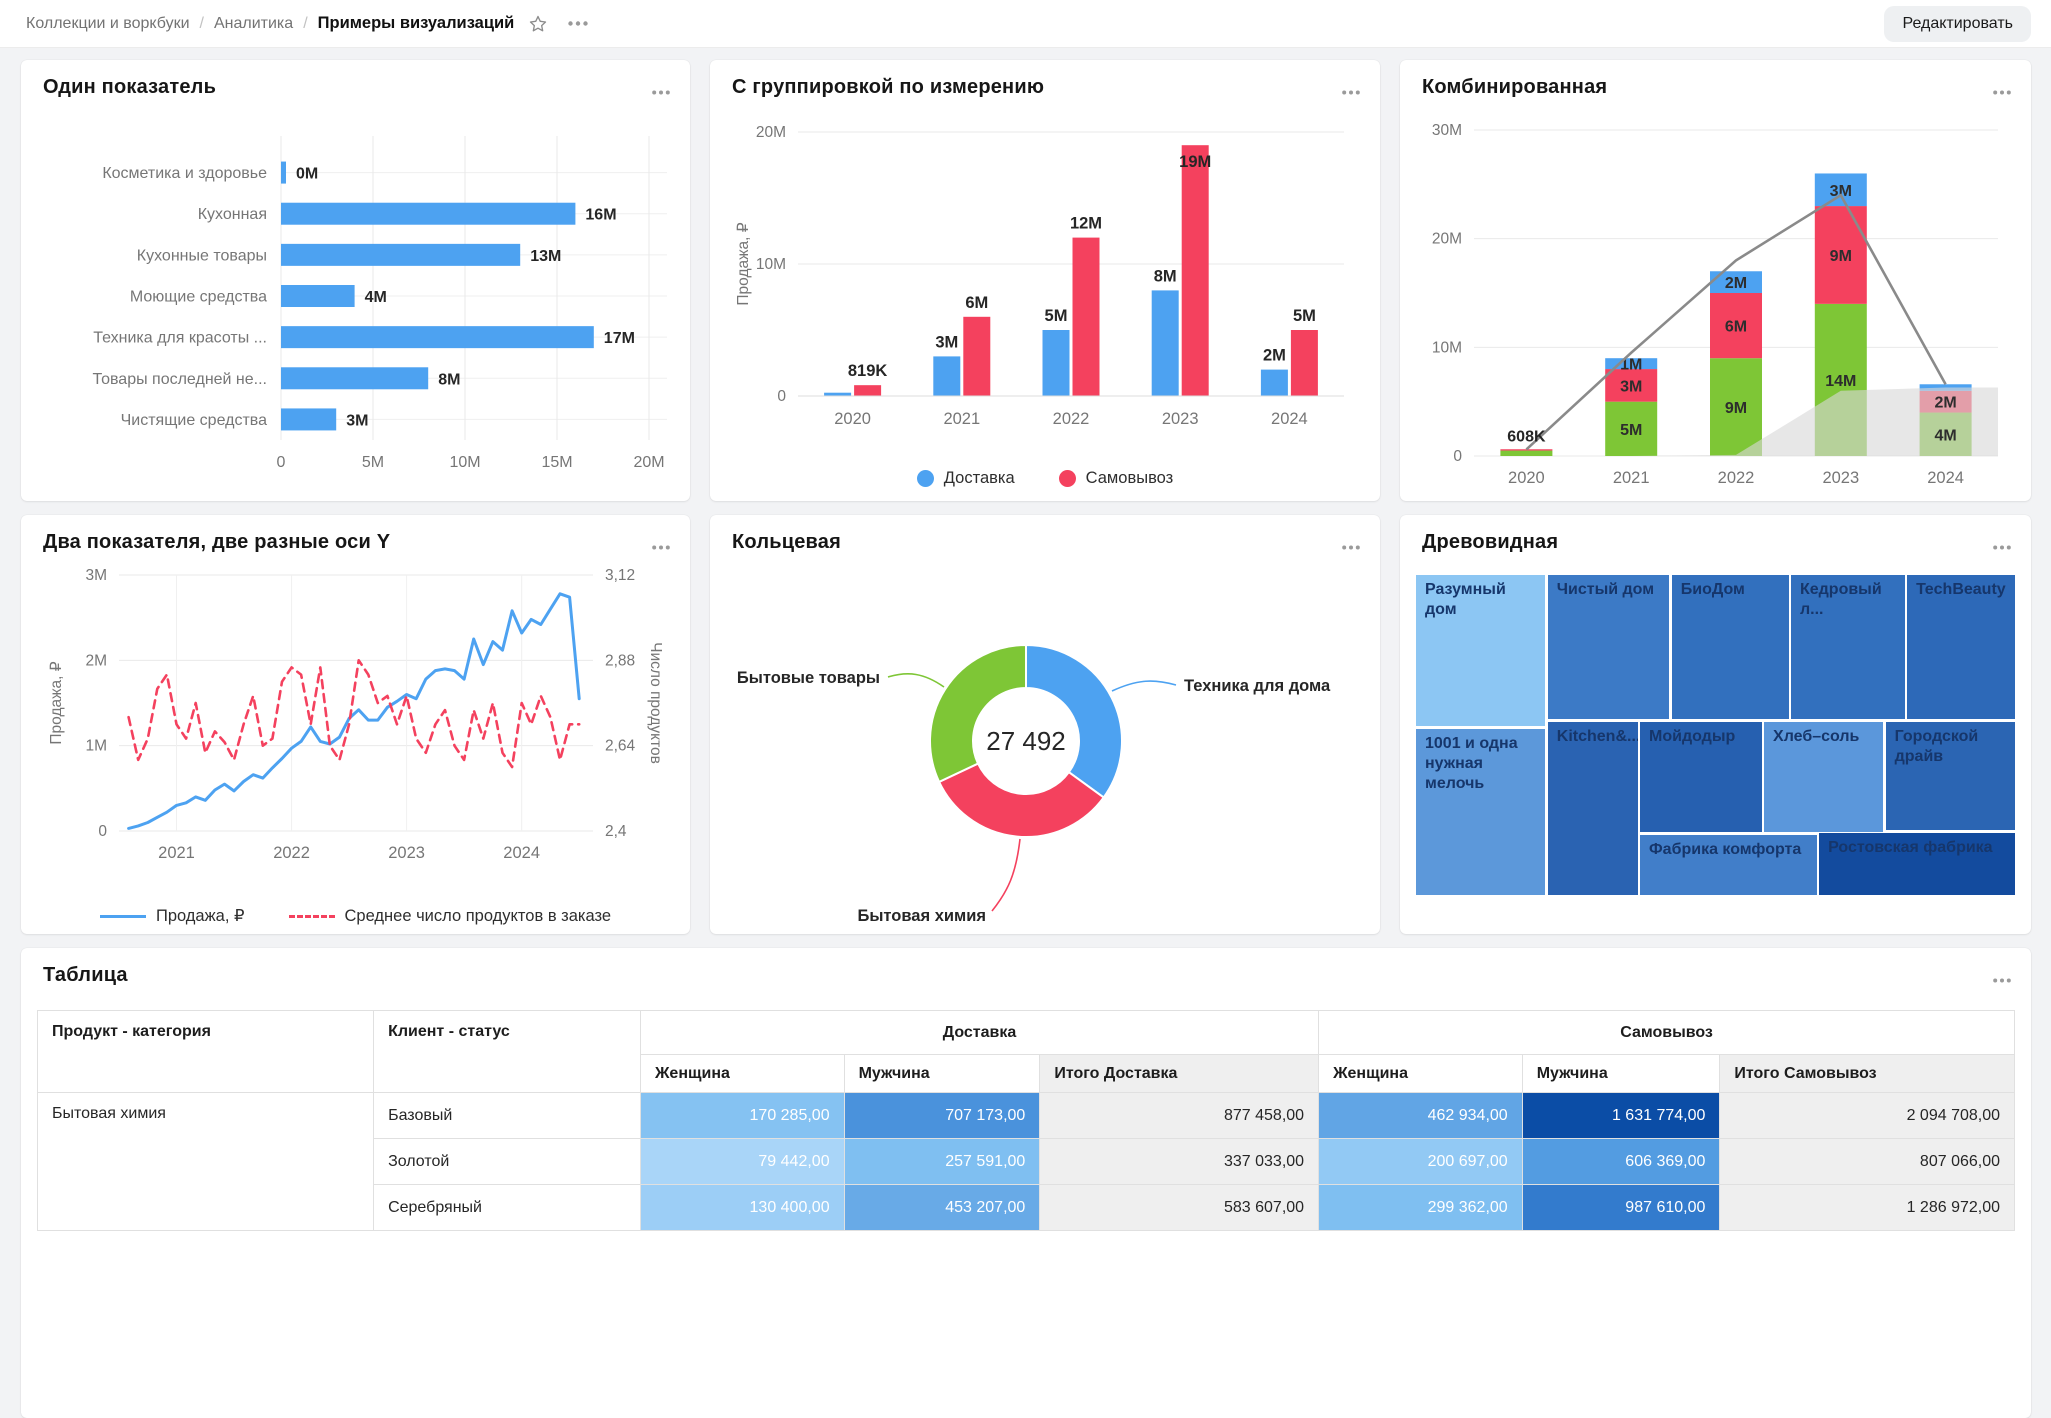 The width and height of the screenshot is (2051, 1418). Describe the element at coordinates (556, 462) in the screenshot. I see `axis-label: 15M` at that location.